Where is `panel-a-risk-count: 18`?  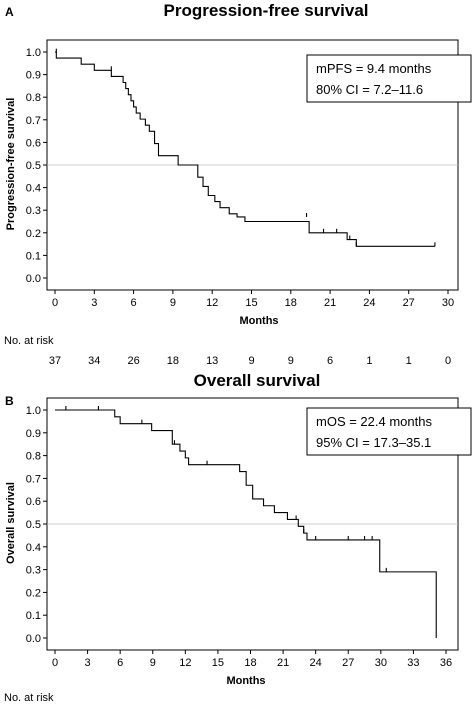 panel-a-risk-count: 18 is located at coordinates (173, 361).